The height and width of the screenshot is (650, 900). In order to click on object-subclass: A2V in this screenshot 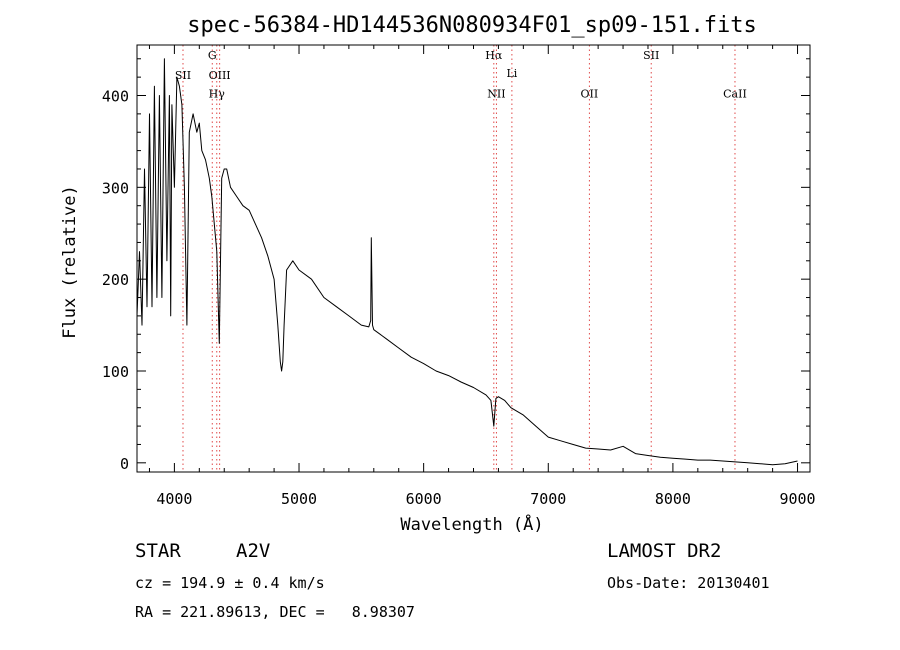, I will do `click(253, 551)`.